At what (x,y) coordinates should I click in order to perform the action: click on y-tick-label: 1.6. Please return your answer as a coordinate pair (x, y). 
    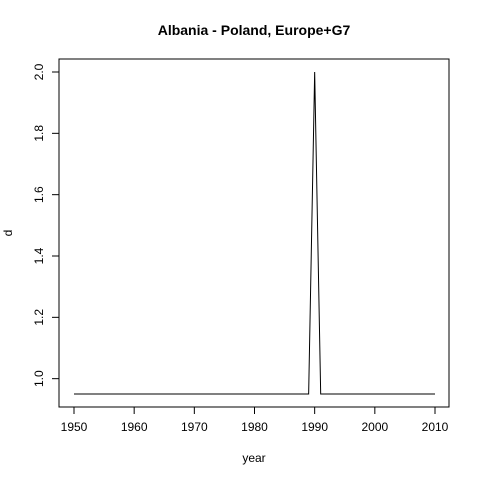
    Looking at the image, I should click on (39, 194).